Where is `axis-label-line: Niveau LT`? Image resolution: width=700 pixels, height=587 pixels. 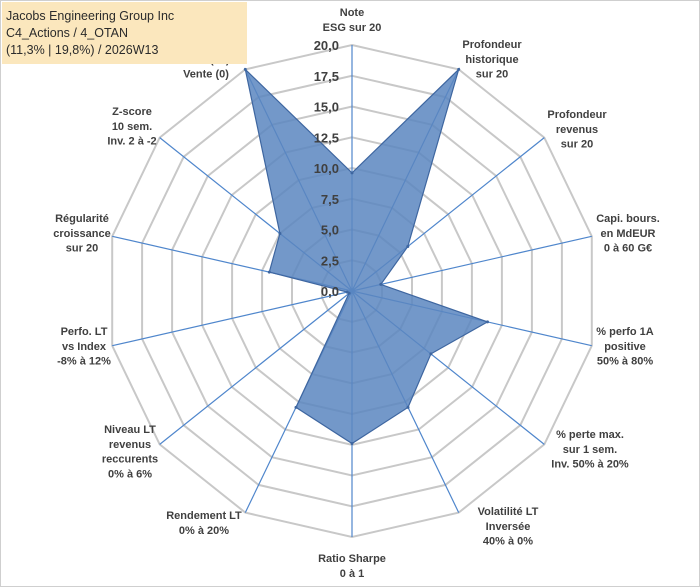
axis-label-line: Niveau LT is located at coordinates (130, 430).